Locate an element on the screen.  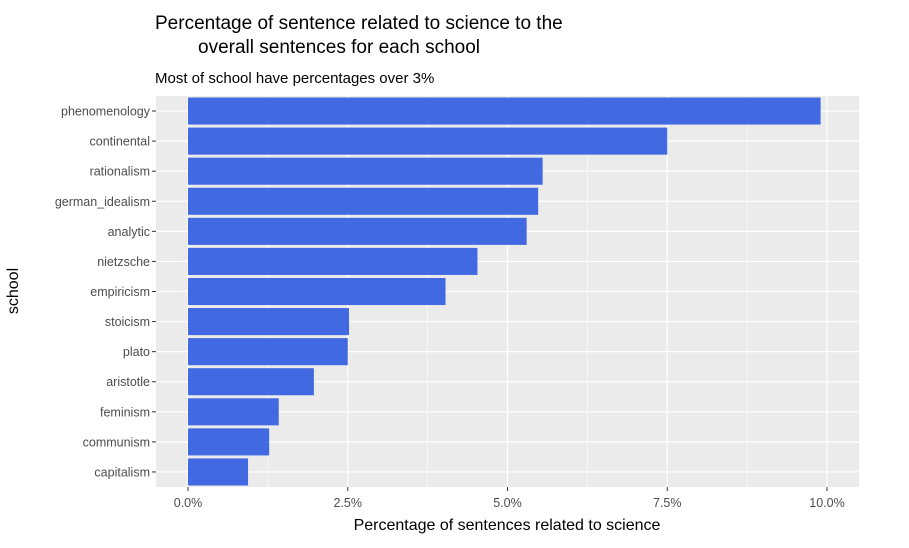
y-tick-label: empiricism is located at coordinates (120, 292).